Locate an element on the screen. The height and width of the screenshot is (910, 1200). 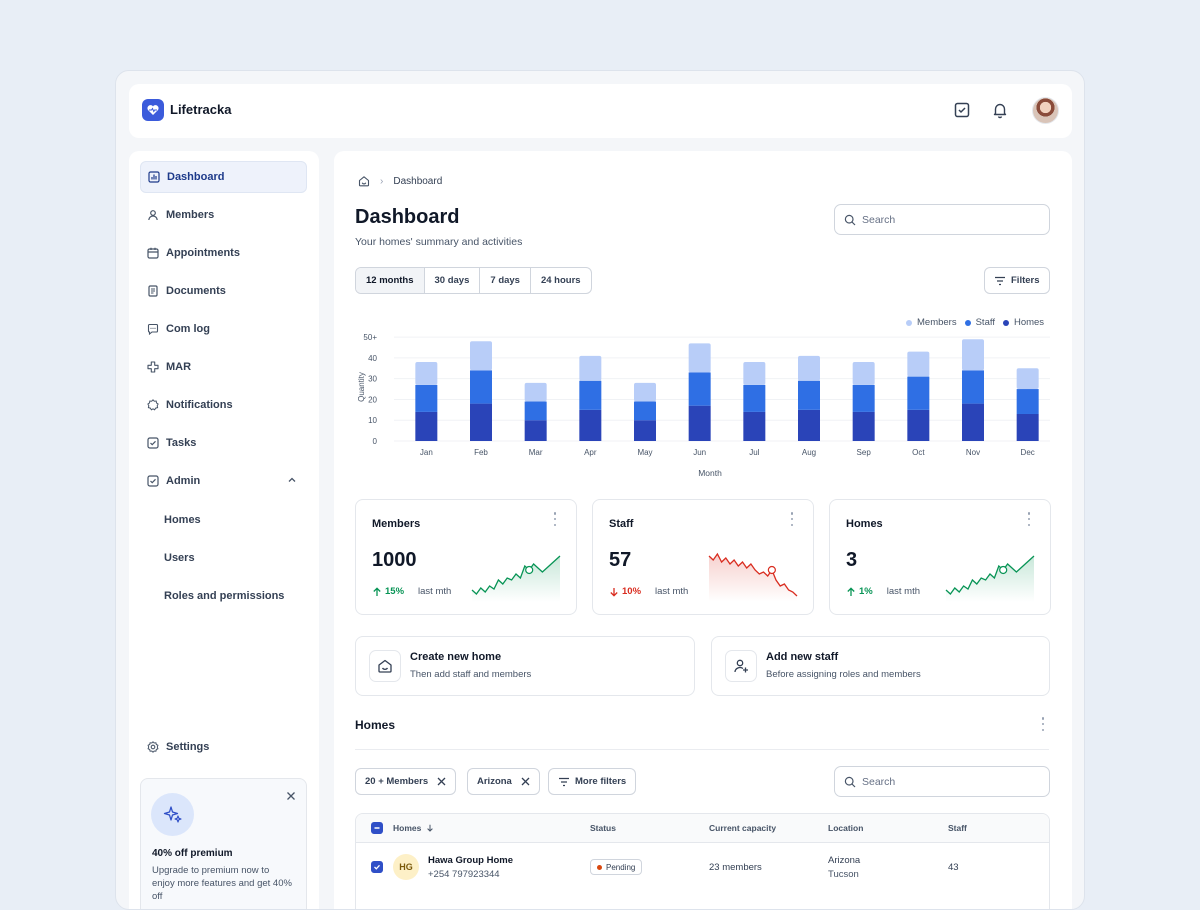
home-city: Tucson is located at coordinates (843, 874).